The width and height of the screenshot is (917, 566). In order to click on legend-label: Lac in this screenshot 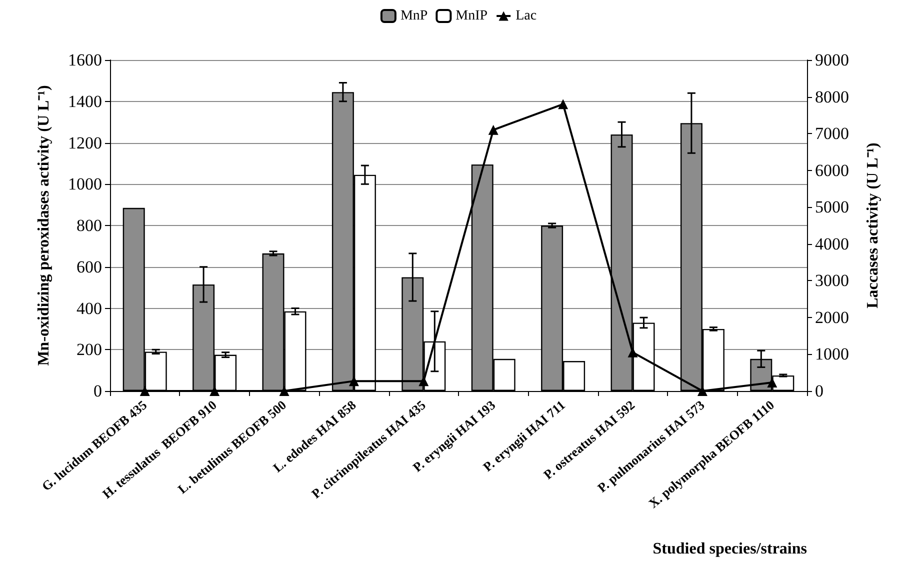, I will do `click(526, 16)`.